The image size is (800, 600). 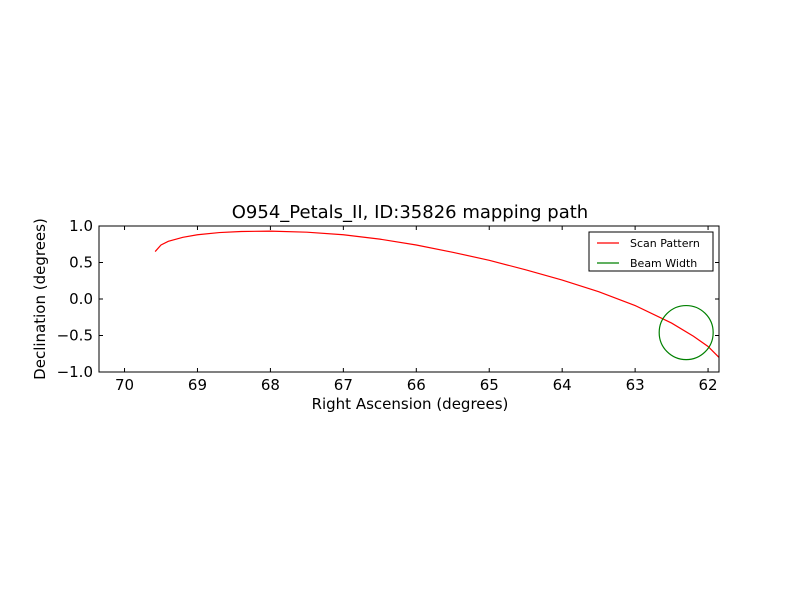 I want to click on x-tick-label: 65, so click(x=489, y=385).